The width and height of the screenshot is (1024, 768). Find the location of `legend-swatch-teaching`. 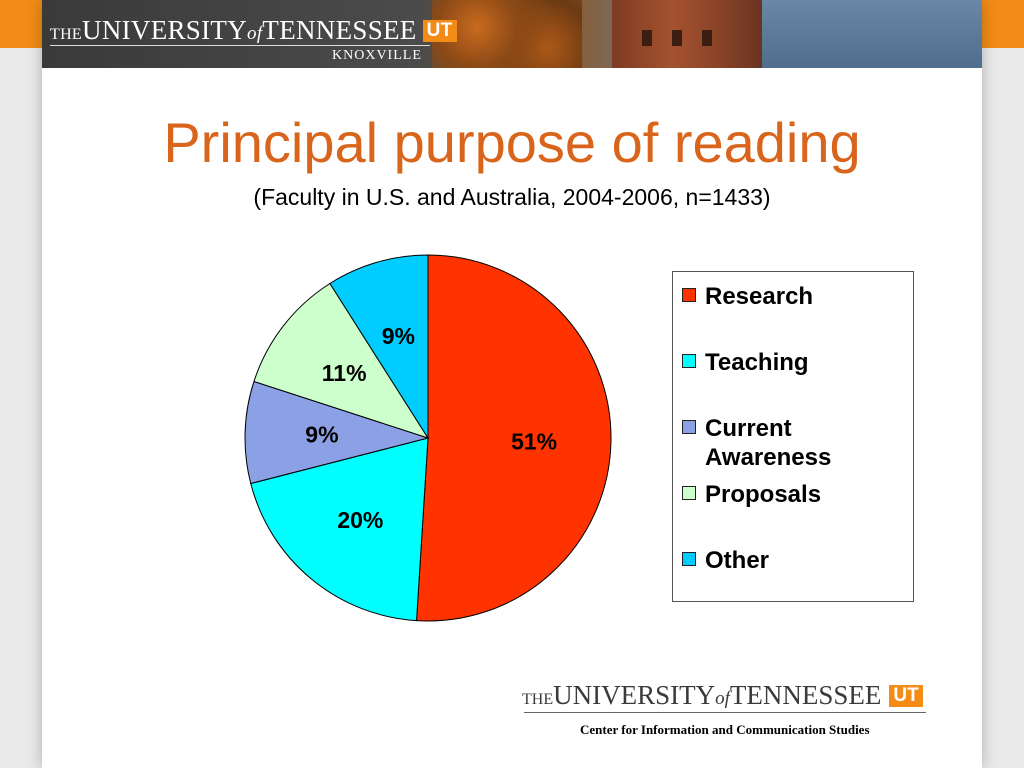

legend-swatch-teaching is located at coordinates (689, 361).